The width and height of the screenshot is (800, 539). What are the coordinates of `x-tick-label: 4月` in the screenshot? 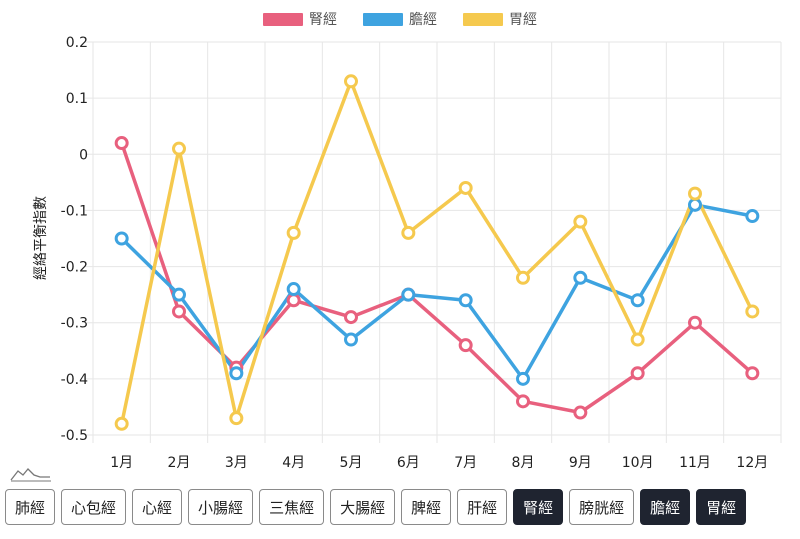 It's located at (293, 463).